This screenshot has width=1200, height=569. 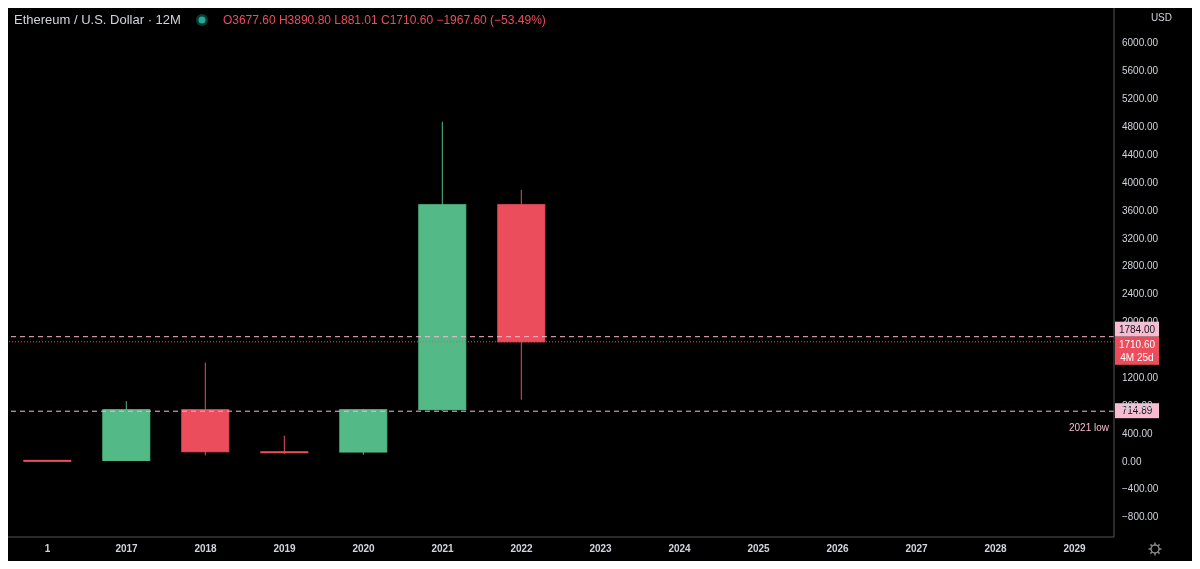 I want to click on y-tick-label: 4000.00, so click(x=1140, y=182).